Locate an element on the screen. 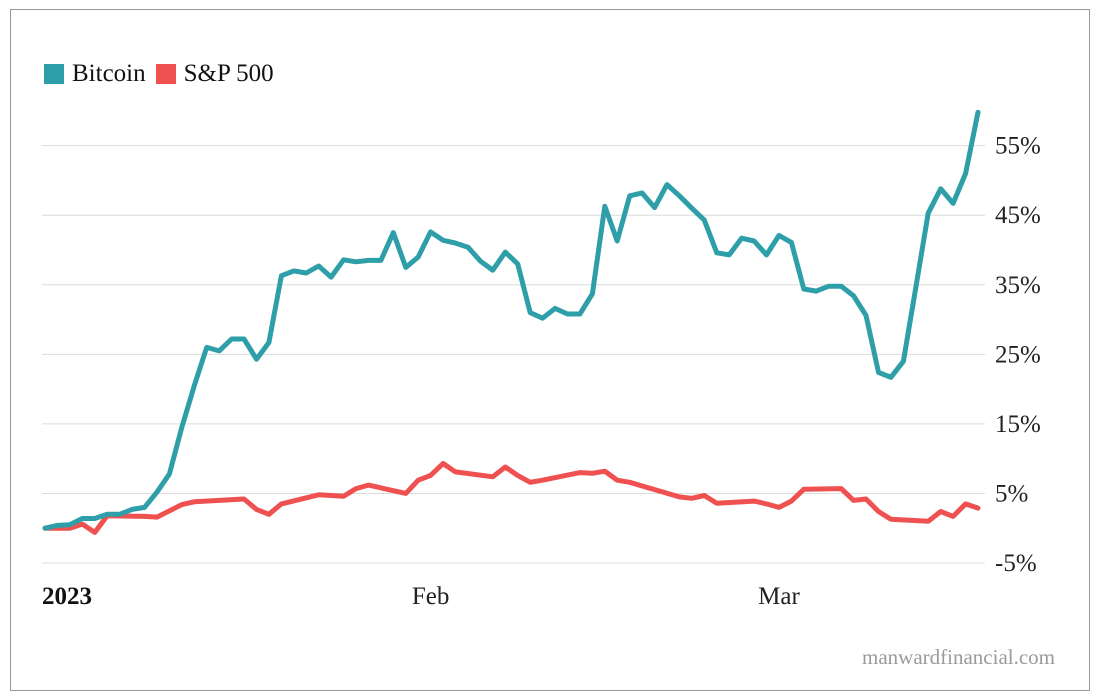 This screenshot has width=1100, height=700. series-line-sp500 is located at coordinates (511, 498).